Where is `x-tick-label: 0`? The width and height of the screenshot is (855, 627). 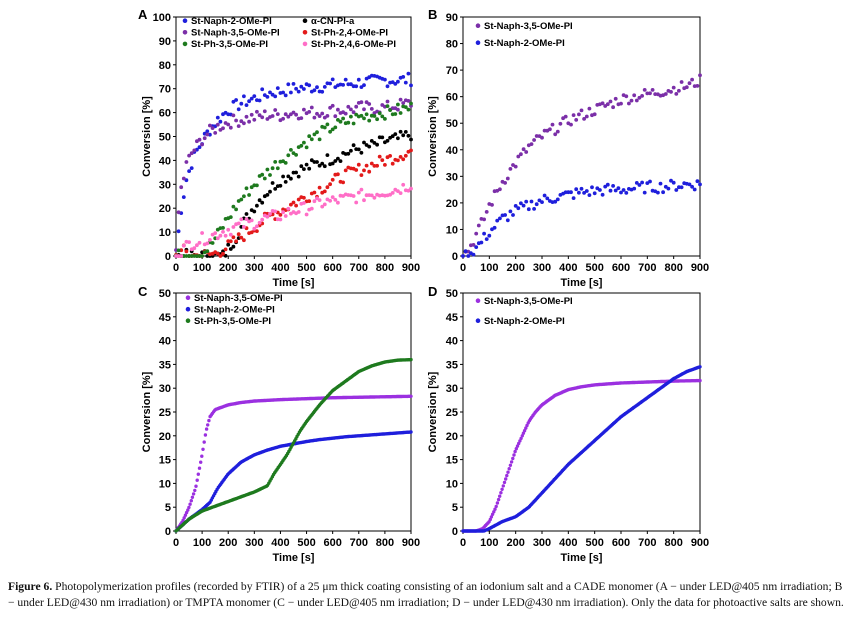
x-tick-label: 0 is located at coordinates (463, 543).